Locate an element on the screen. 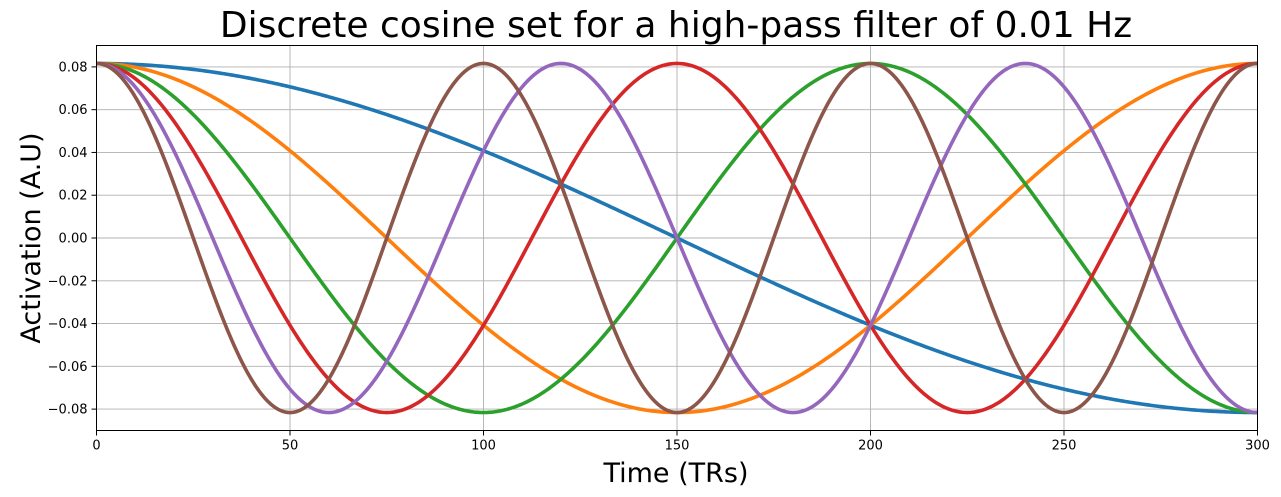  y-tick-label: −0.06 is located at coordinates (68, 367).